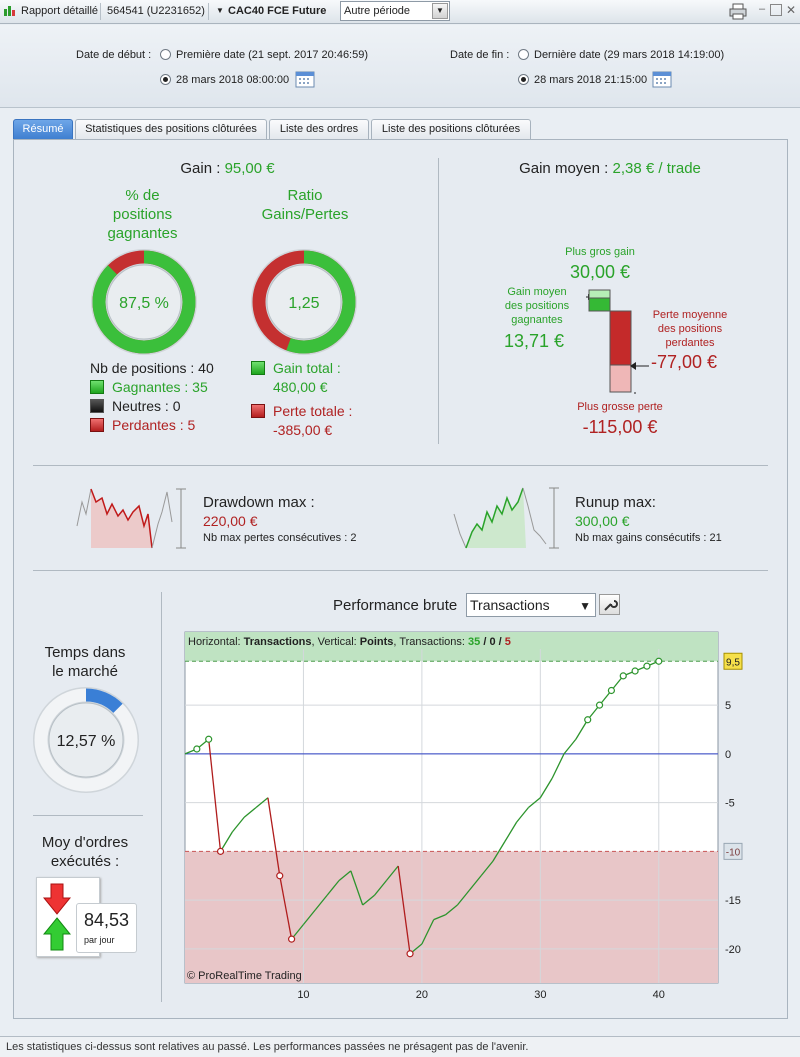 The image size is (800, 1057). What do you see at coordinates (585, 606) in the screenshot?
I see `chevron-down-icon: ▼` at bounding box center [585, 606].